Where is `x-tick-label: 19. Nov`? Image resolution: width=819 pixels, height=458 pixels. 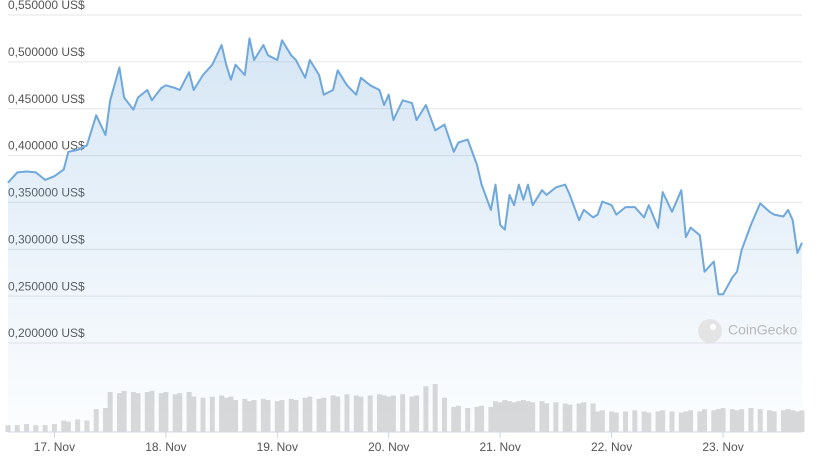 x-tick-label: 19. Nov is located at coordinates (277, 447).